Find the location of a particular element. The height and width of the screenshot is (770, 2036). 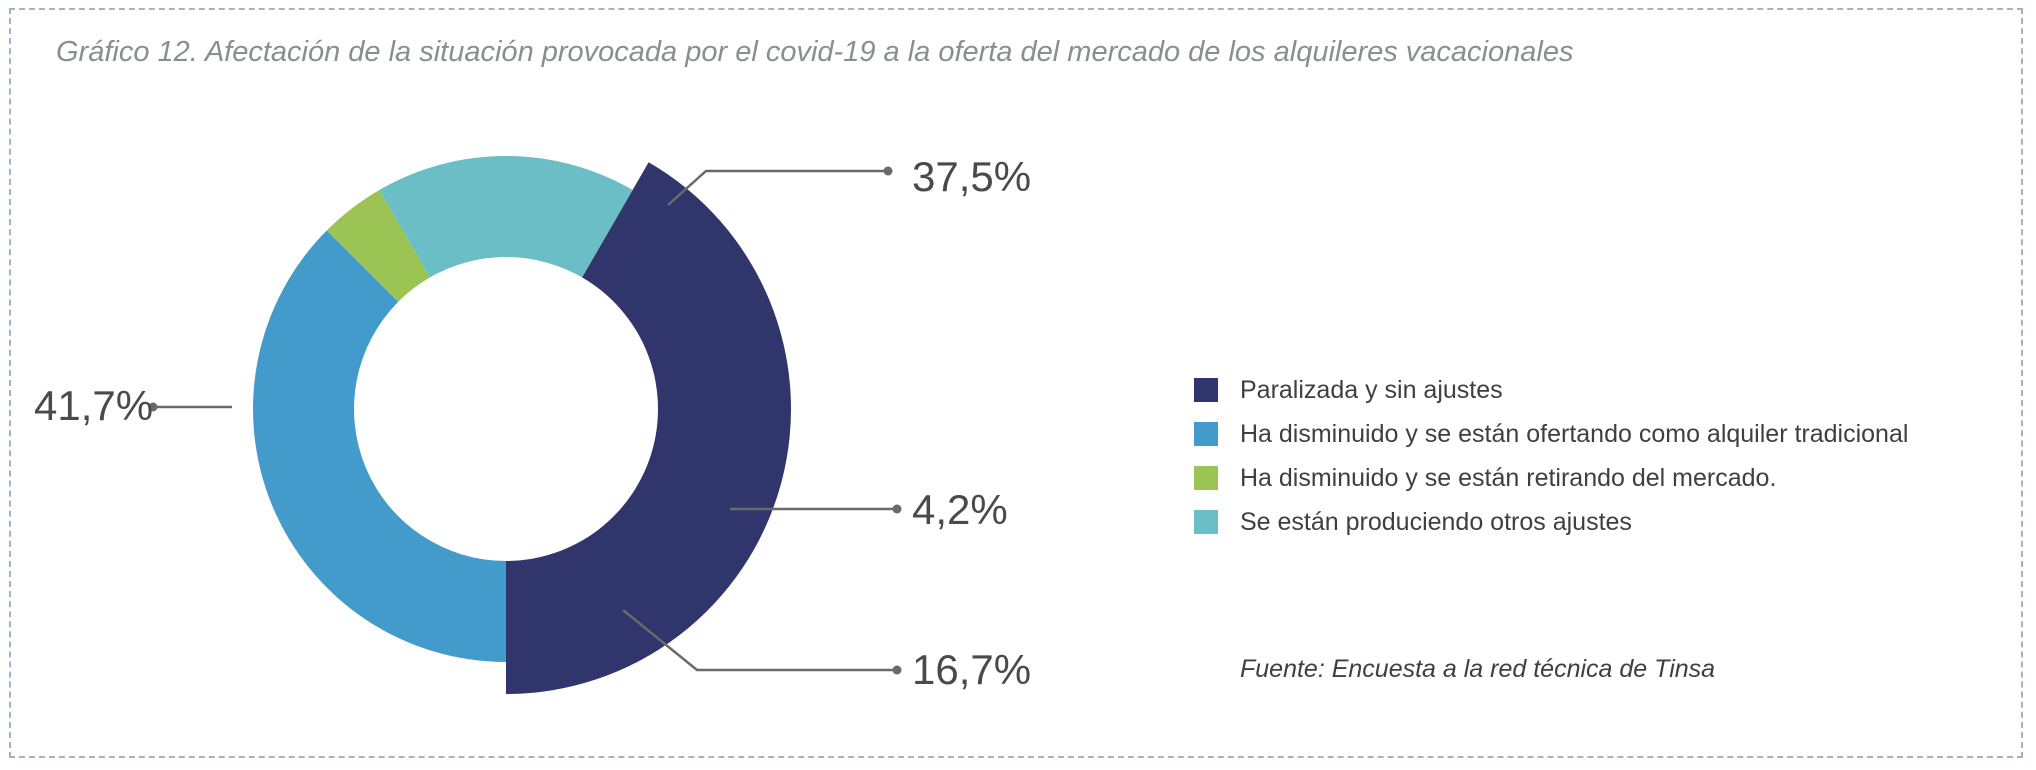

legend-label-paralizada: Paralizada y sin ajustes is located at coordinates (1371, 389).